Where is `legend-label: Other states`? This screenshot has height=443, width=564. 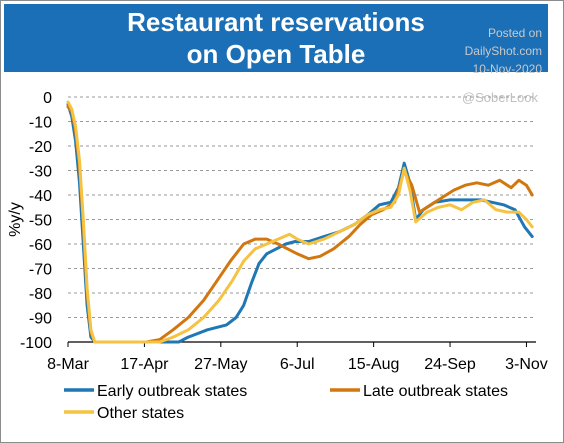
legend-label: Other states is located at coordinates (140, 413).